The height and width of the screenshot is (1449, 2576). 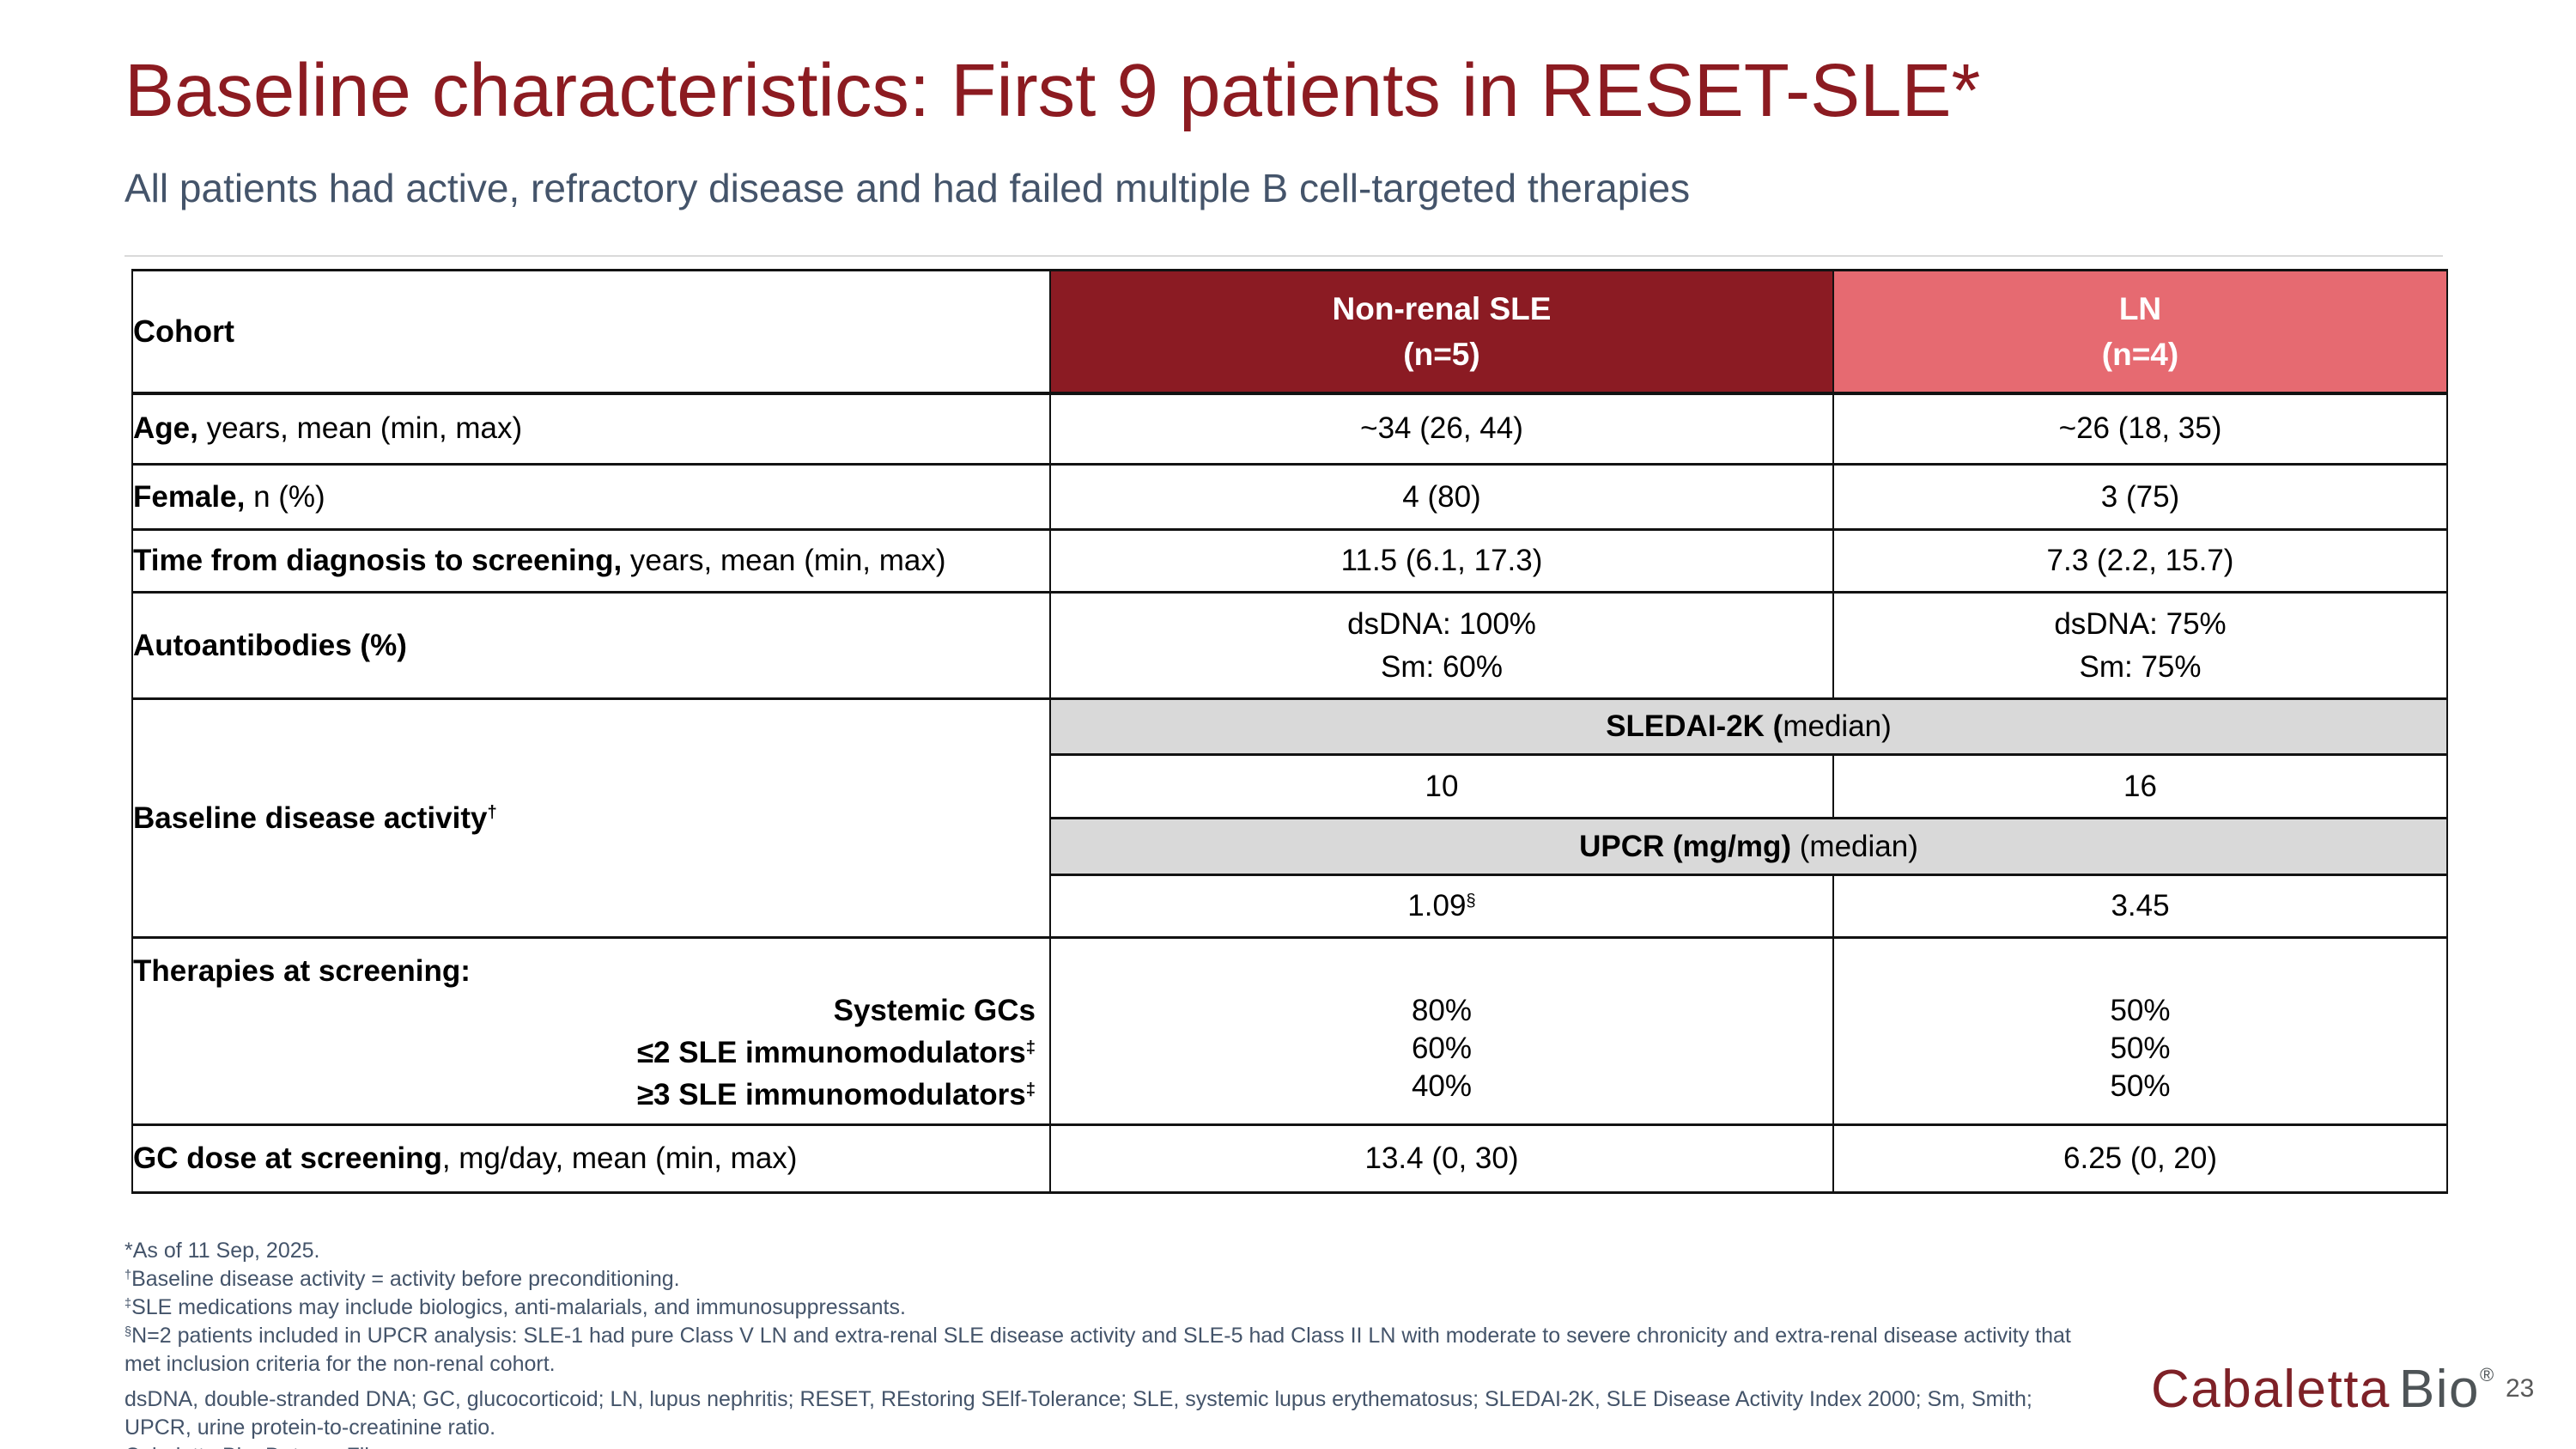 I want to click on autoantibodies-ln-sm: Sm: 75%, so click(x=2141, y=666).